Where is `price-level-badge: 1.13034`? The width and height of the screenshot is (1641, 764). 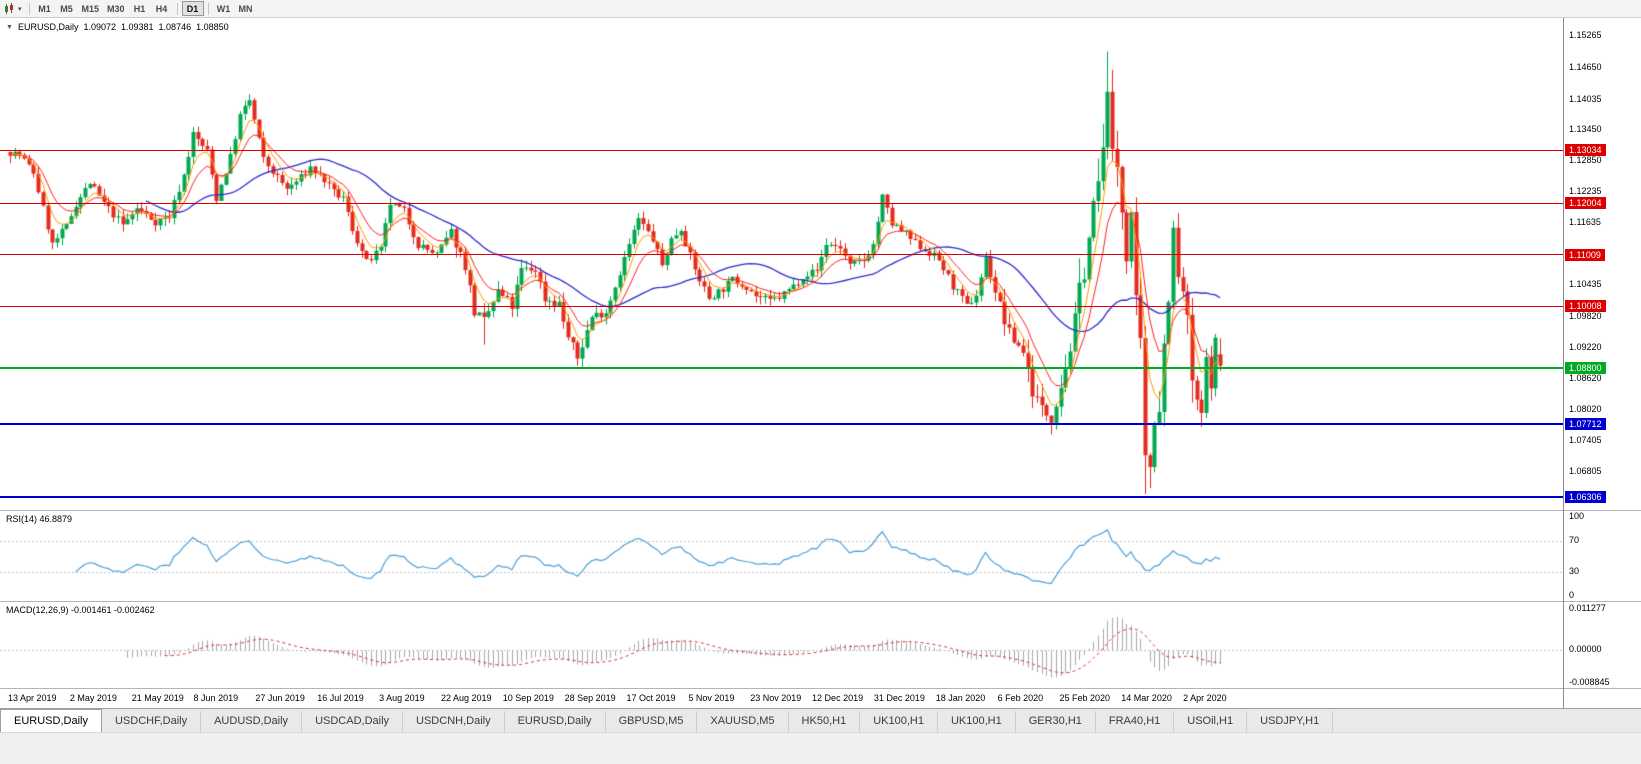
price-level-badge: 1.13034 is located at coordinates (1585, 150).